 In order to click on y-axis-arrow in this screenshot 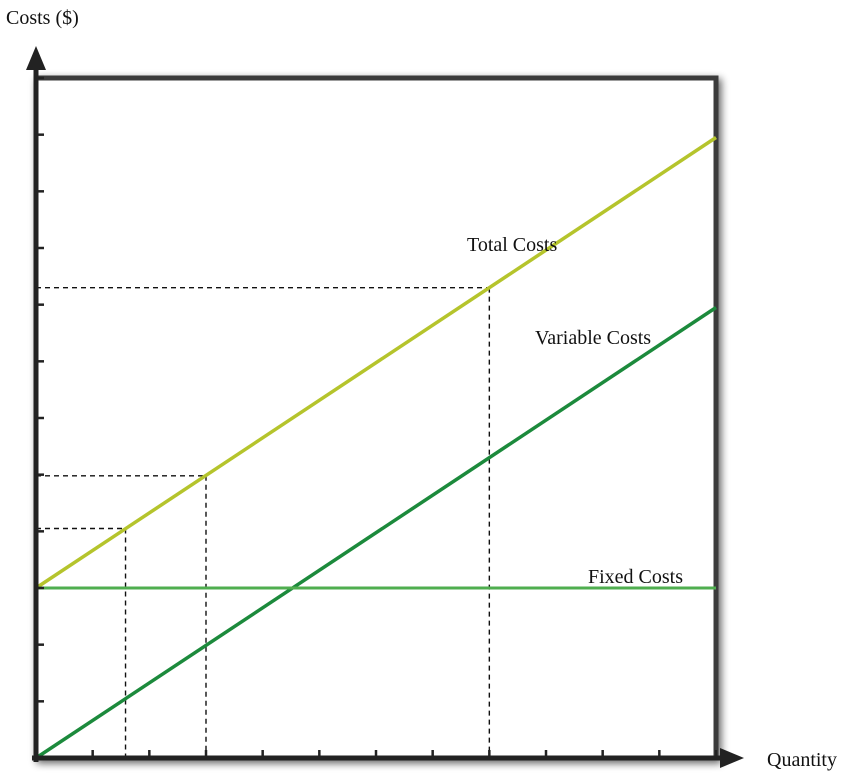, I will do `click(36, 58)`.